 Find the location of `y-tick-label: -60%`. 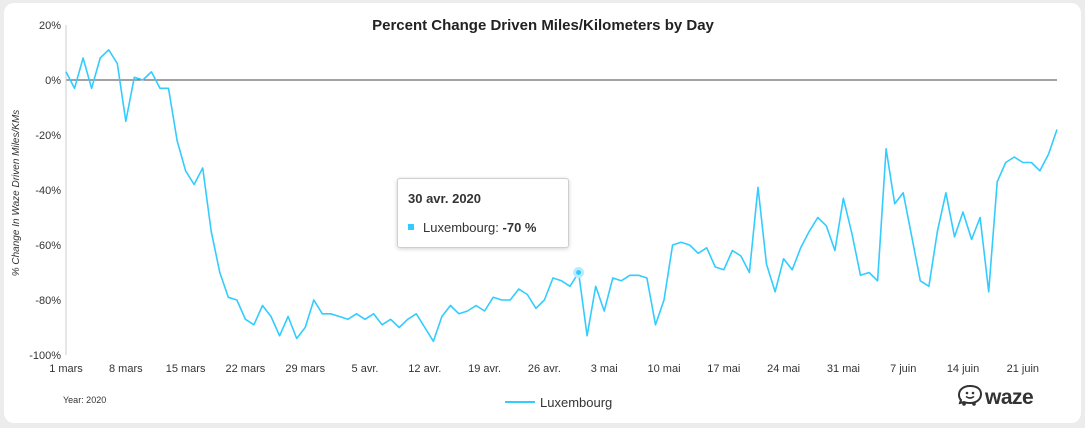

y-tick-label: -60% is located at coordinates (48, 246).